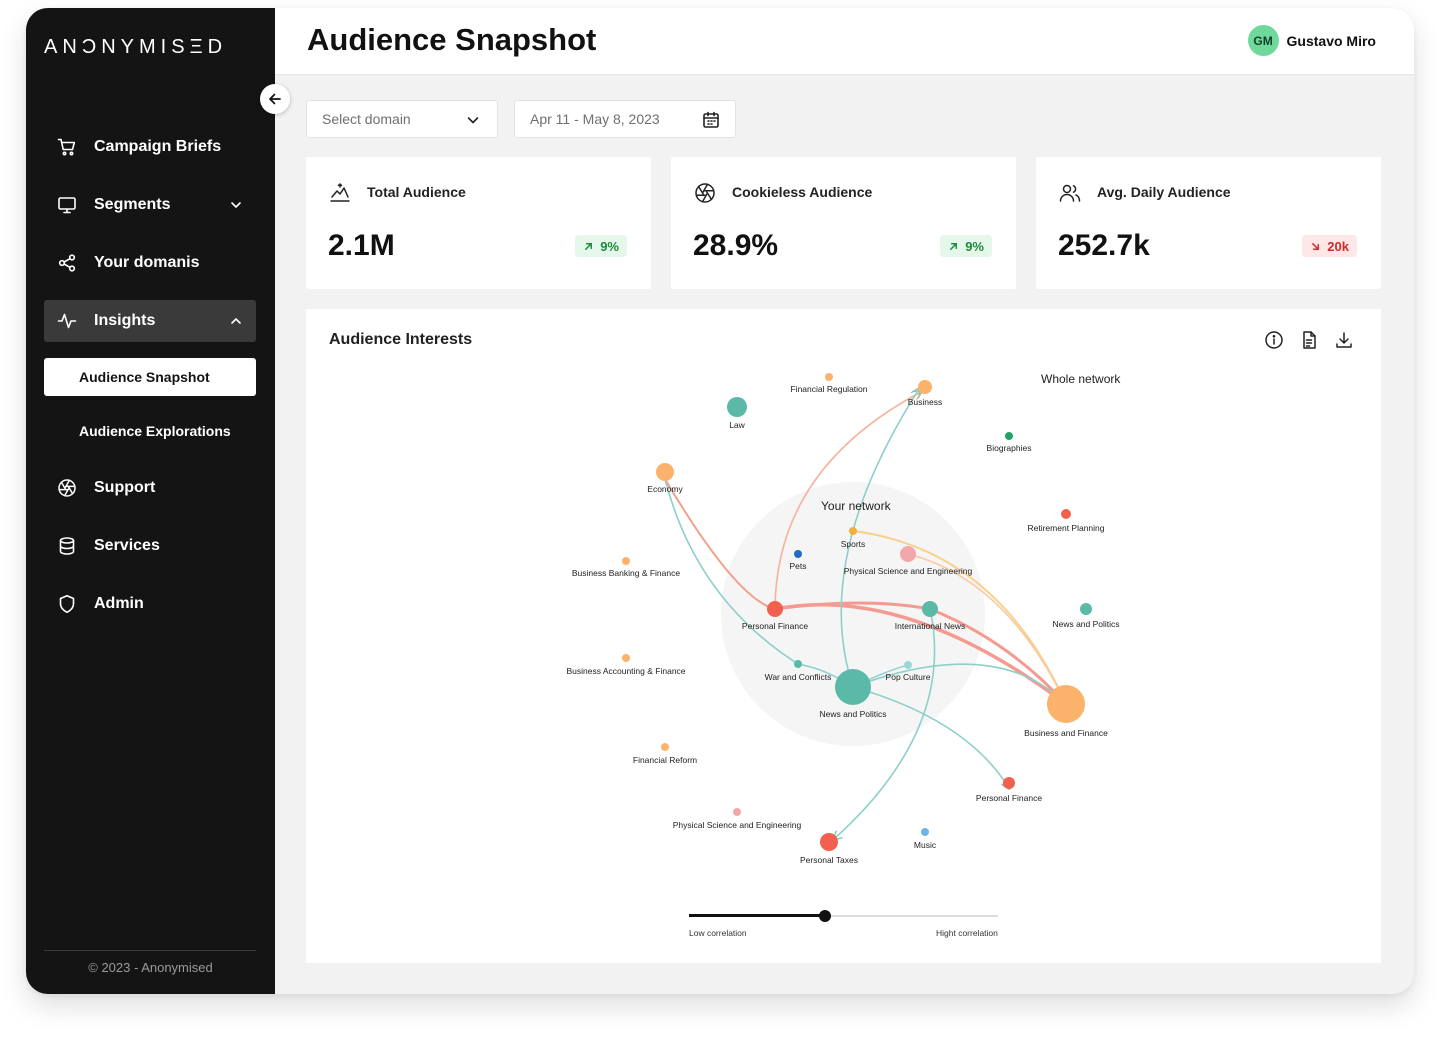 Image resolution: width=1440 pixels, height=1038 pixels. Describe the element at coordinates (402, 119) in the screenshot. I see `domain-select: Select domain` at that location.